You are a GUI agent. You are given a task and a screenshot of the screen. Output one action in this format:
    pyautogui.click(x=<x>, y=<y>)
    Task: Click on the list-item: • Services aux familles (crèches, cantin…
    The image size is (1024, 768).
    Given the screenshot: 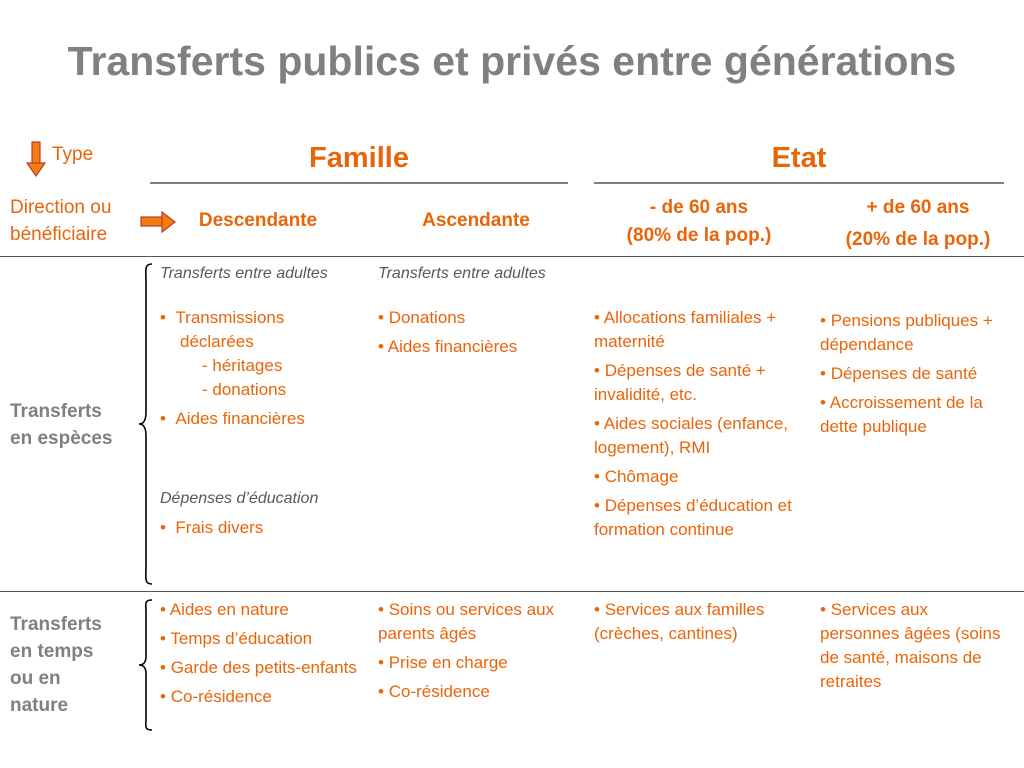 What is the action you would take?
    pyautogui.click(x=679, y=621)
    